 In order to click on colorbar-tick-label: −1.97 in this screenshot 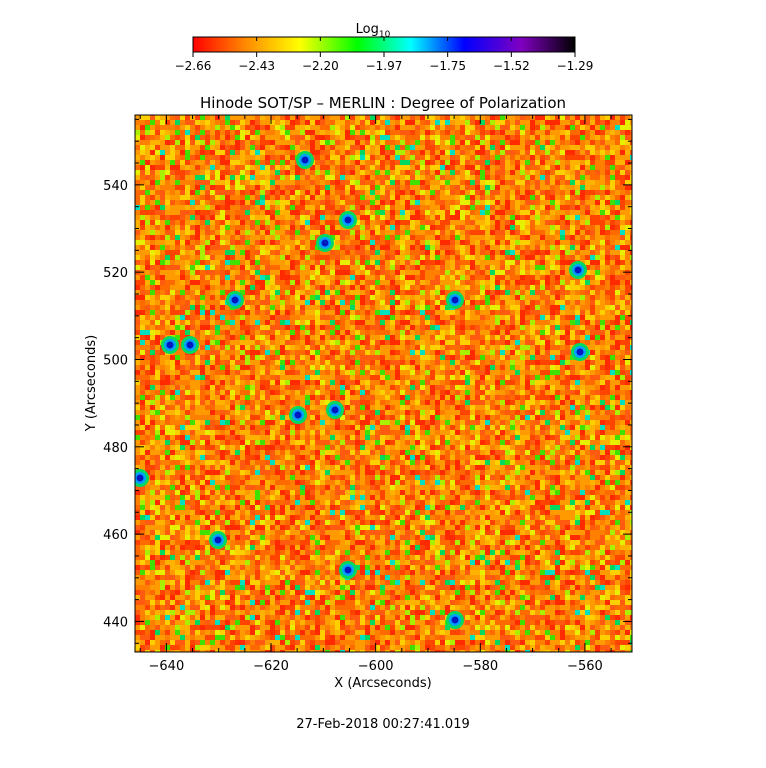, I will do `click(384, 66)`.